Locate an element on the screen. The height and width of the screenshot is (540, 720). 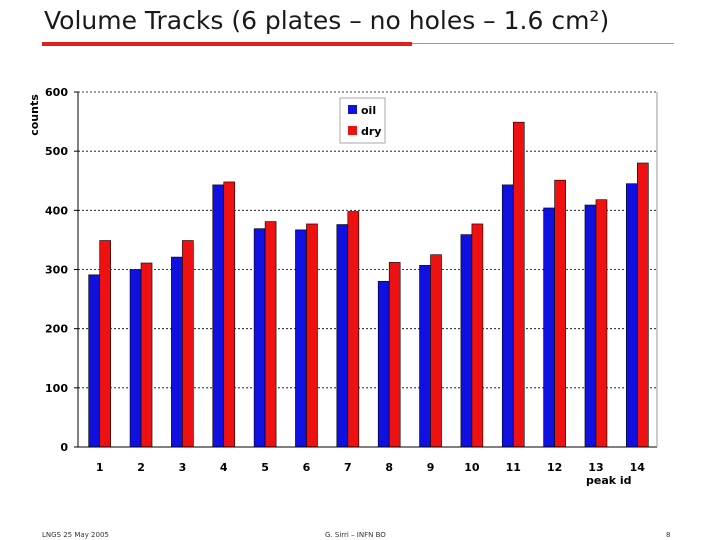
x-tick-label: 1 is located at coordinates (100, 467).